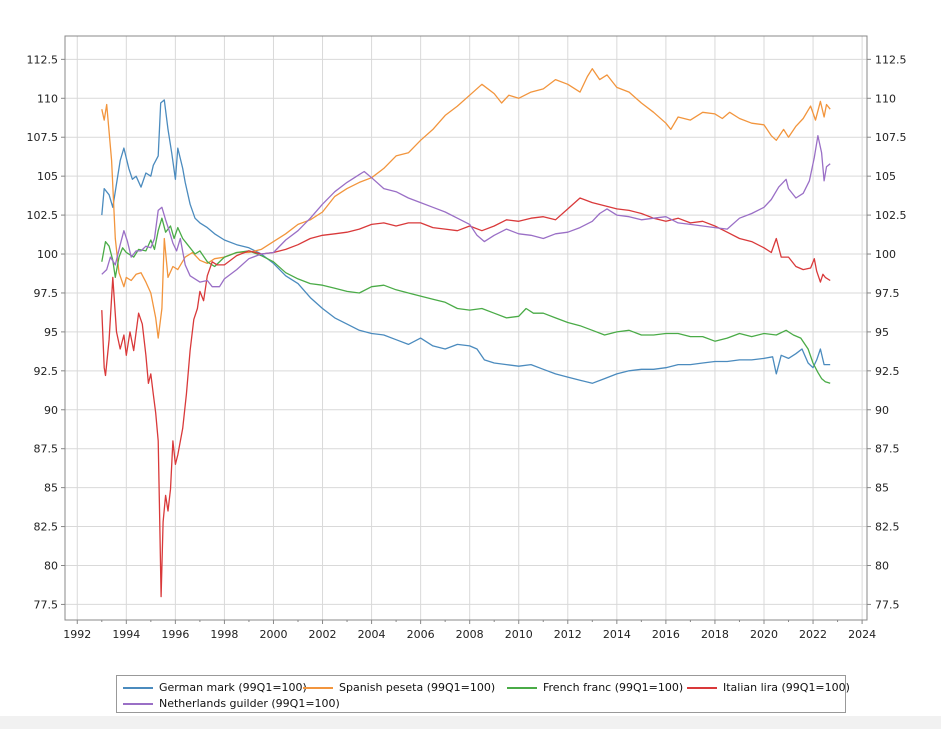 The width and height of the screenshot is (941, 729). What do you see at coordinates (51, 332) in the screenshot?
I see `y-tick-label: 95` at bounding box center [51, 332].